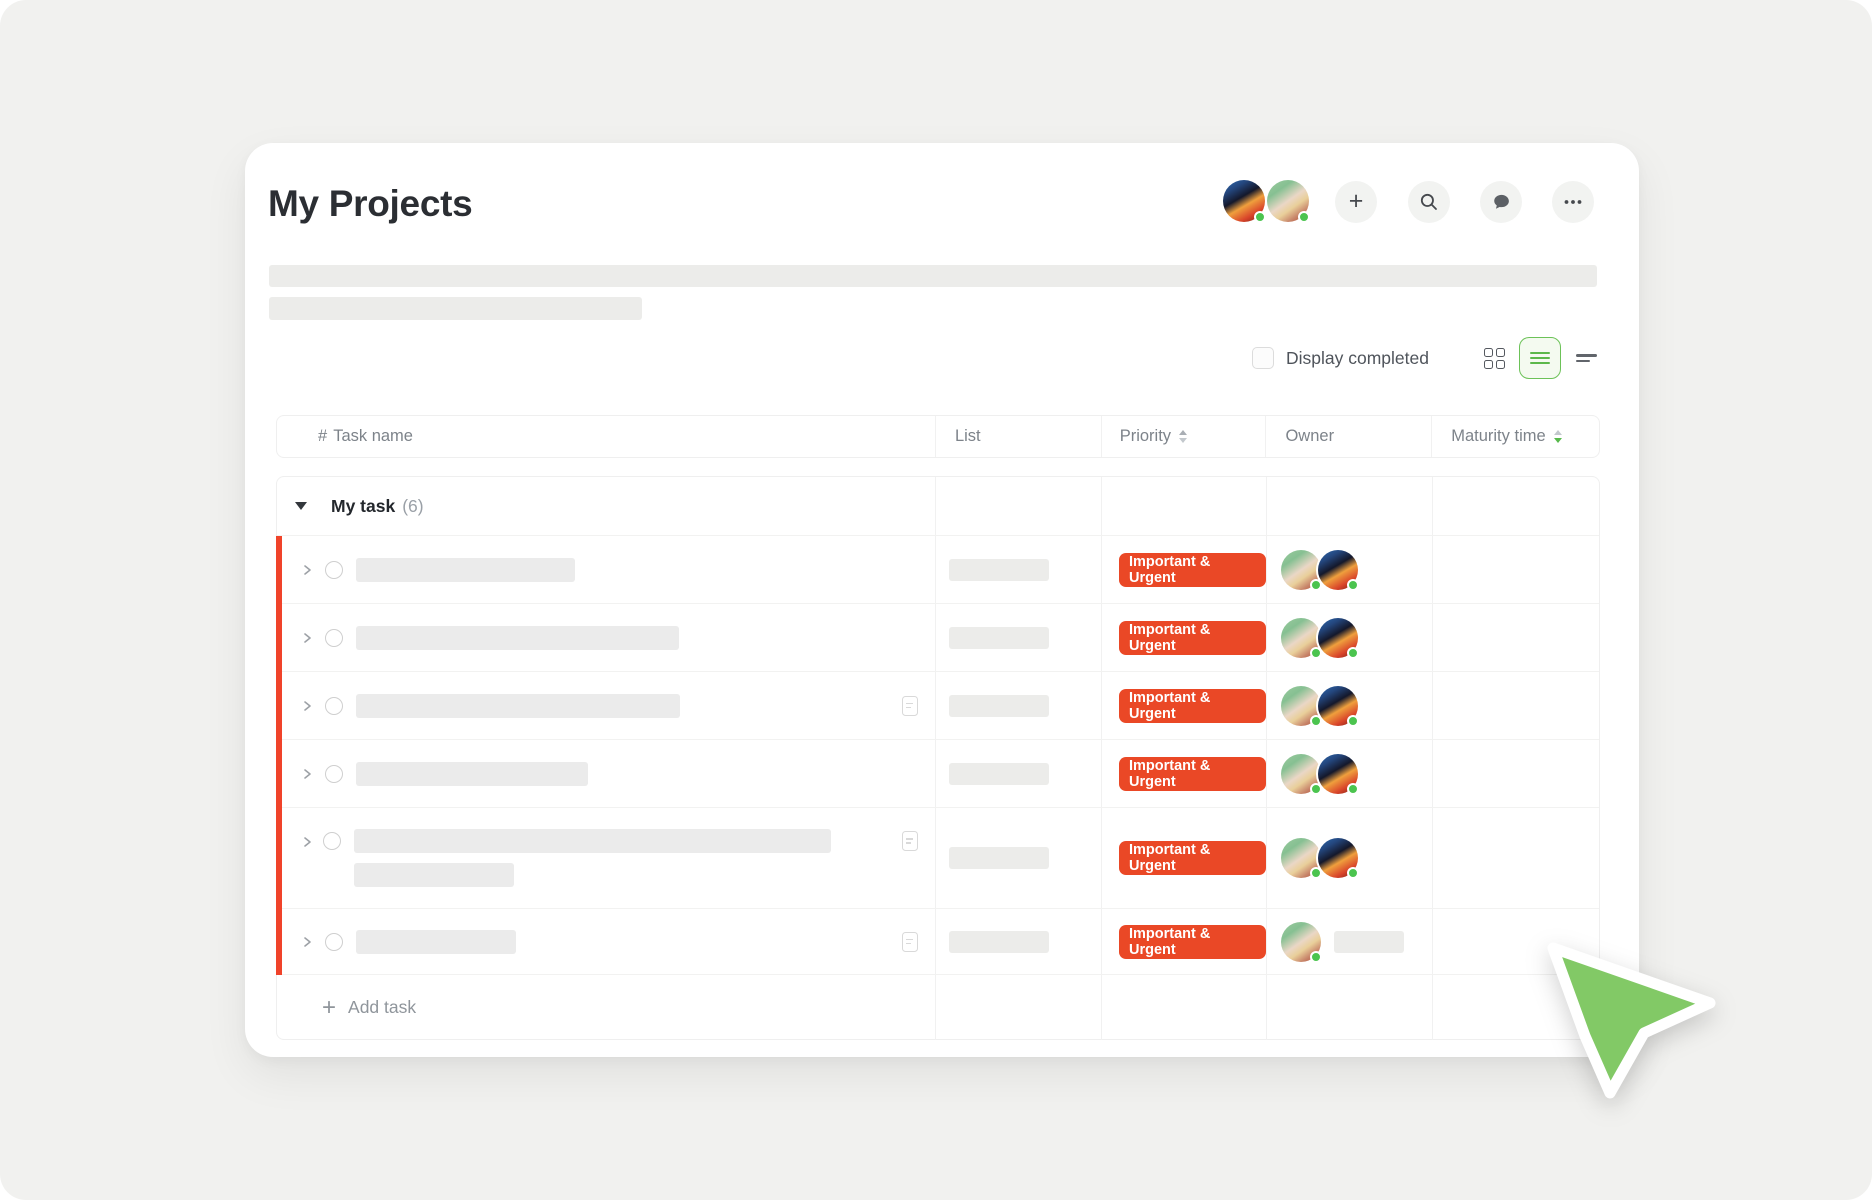 Image resolution: width=1872 pixels, height=1200 pixels. I want to click on view-switcher, so click(1540, 359).